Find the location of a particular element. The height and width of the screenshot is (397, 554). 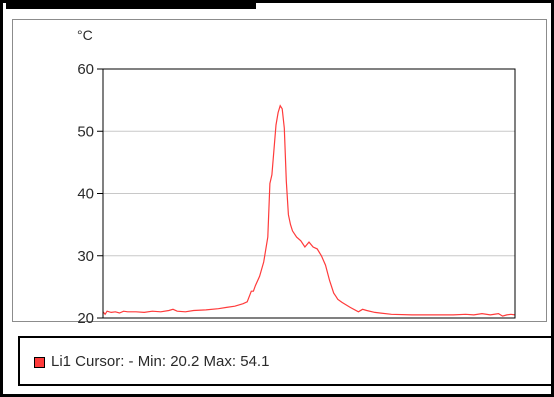

title-tab-bar is located at coordinates (131, 6).